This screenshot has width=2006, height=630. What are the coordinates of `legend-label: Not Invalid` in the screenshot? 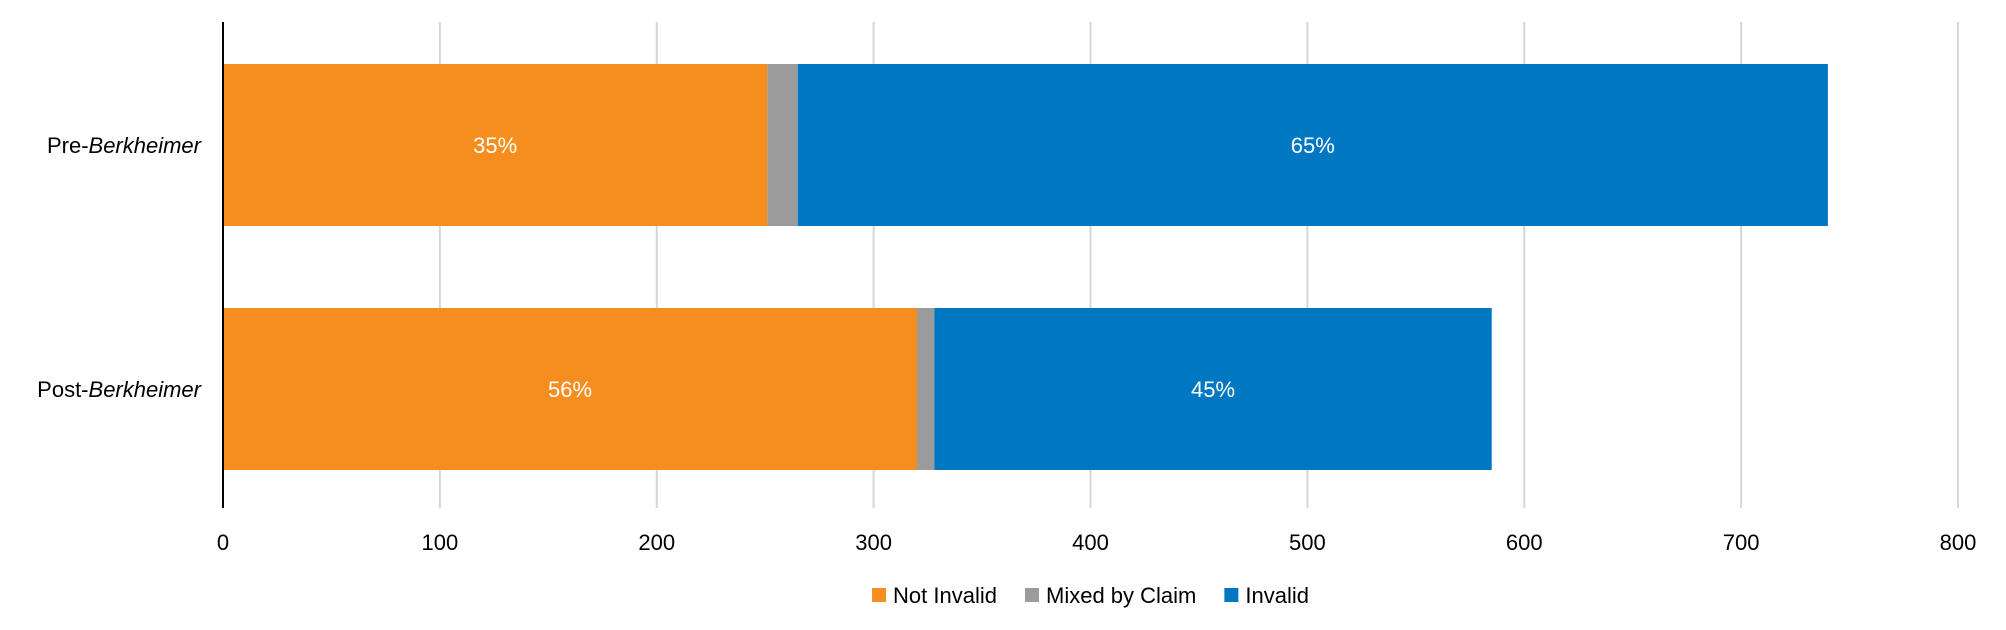 It's located at (945, 595).